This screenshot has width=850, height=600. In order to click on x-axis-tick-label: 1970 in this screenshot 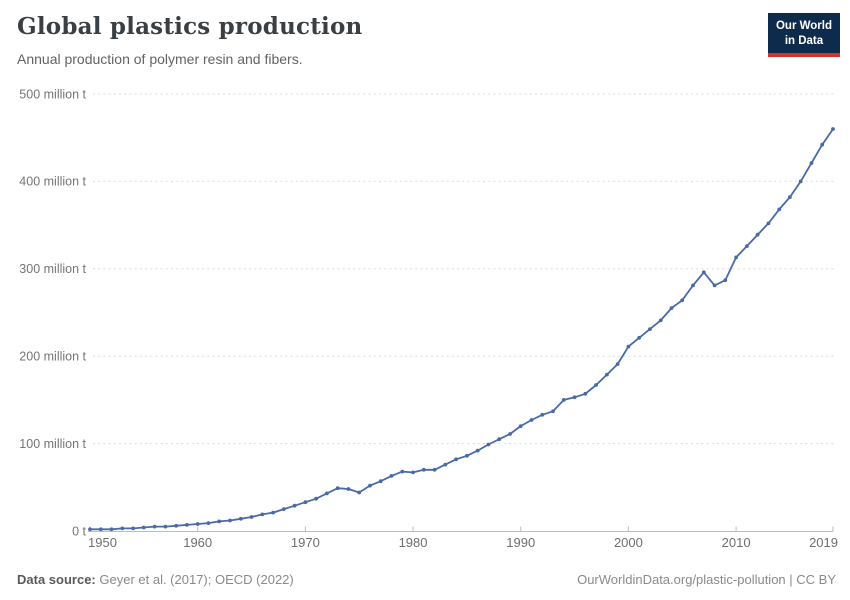, I will do `click(305, 542)`.